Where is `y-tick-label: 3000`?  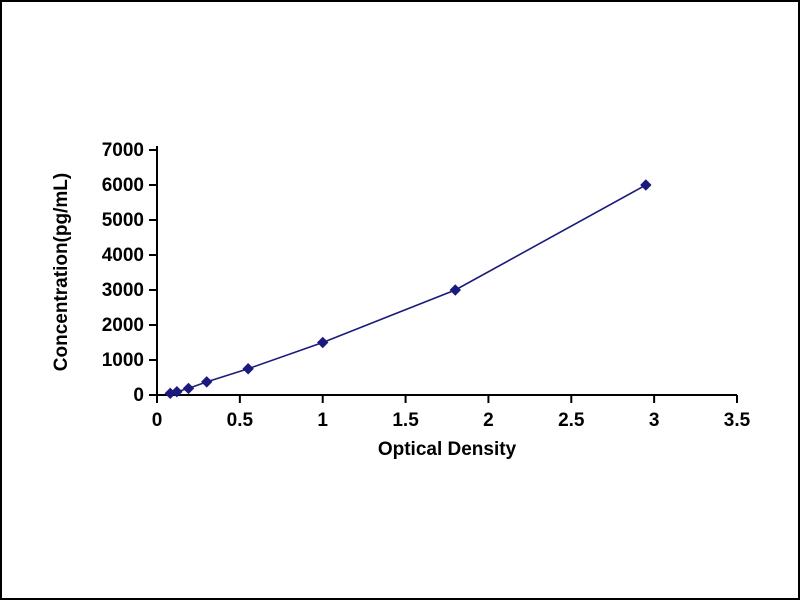
y-tick-label: 3000 is located at coordinates (123, 290).